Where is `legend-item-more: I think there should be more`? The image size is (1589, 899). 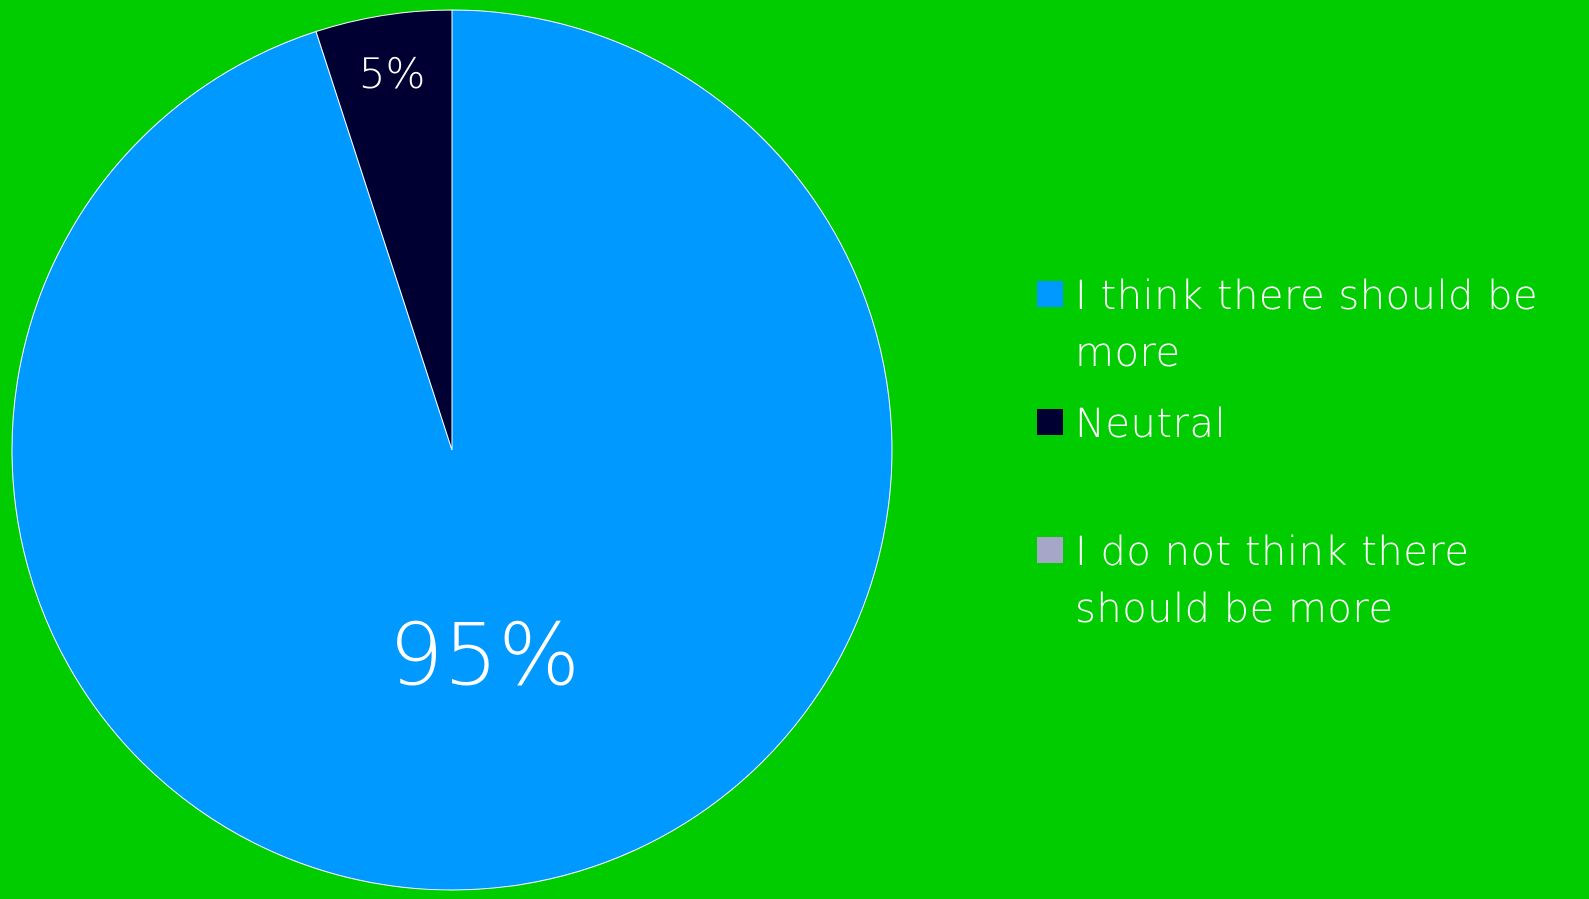 legend-item-more: I think there should be more is located at coordinates (1301, 325).